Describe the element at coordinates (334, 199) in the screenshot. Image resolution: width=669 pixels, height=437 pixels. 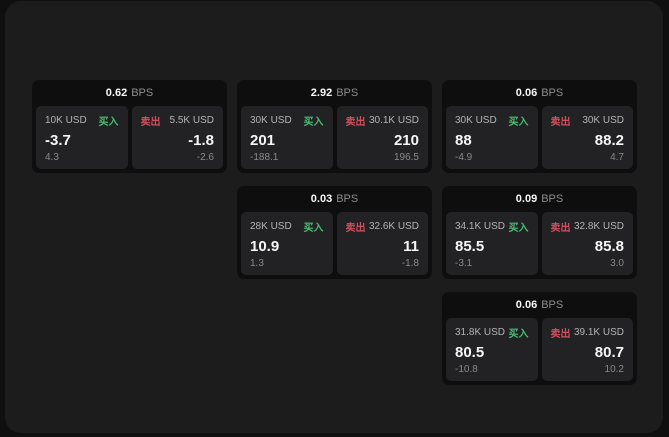
I see `card-header: 0.03 BPS` at that location.